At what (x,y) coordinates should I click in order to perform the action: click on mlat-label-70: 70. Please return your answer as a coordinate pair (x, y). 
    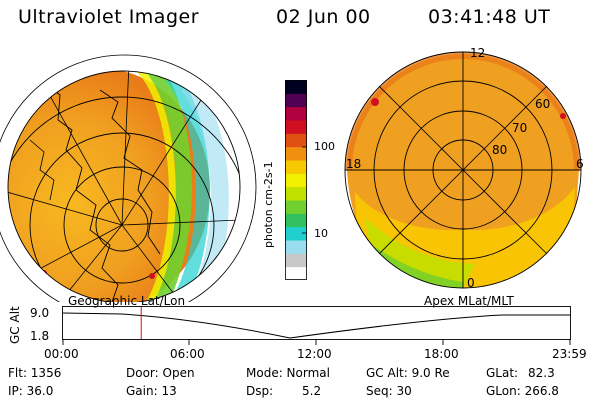
    Looking at the image, I should click on (520, 128).